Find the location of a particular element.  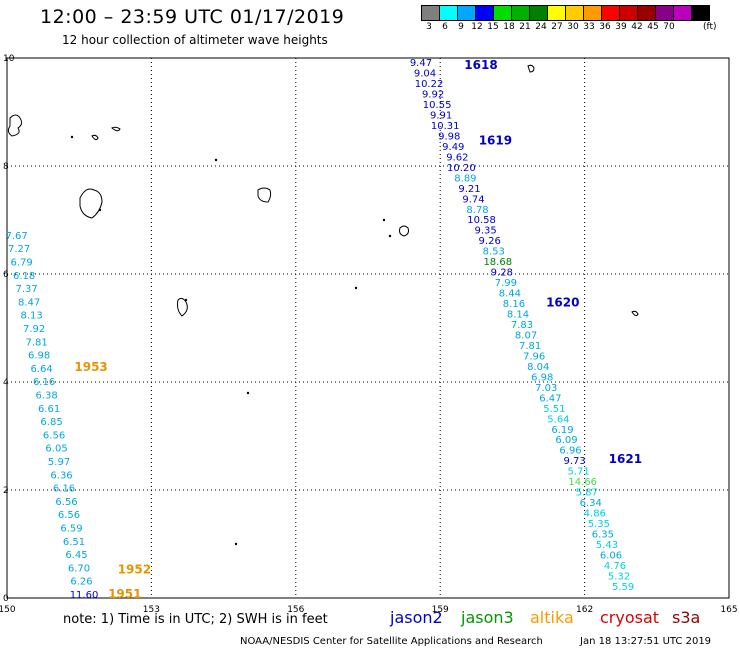

color-scale-label: 21 is located at coordinates (525, 27).